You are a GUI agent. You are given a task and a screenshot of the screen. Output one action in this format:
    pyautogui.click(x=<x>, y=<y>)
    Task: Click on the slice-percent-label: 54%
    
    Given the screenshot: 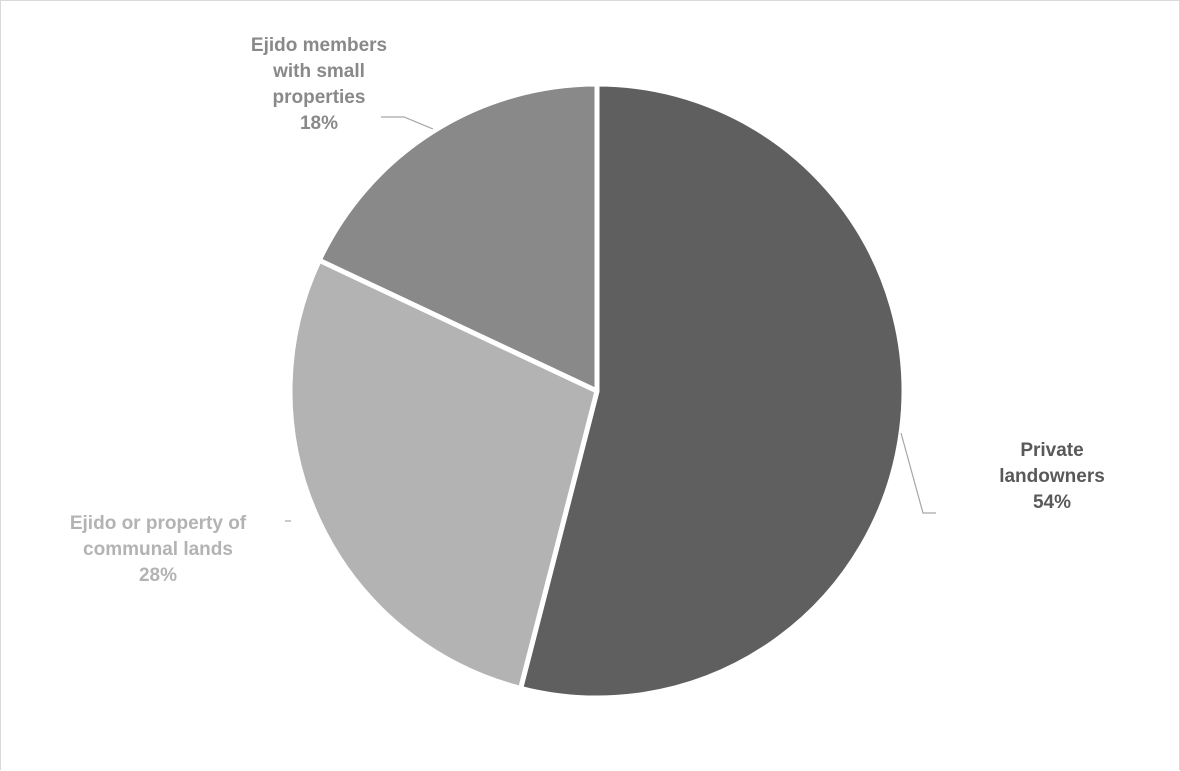 What is the action you would take?
    pyautogui.click(x=1052, y=502)
    